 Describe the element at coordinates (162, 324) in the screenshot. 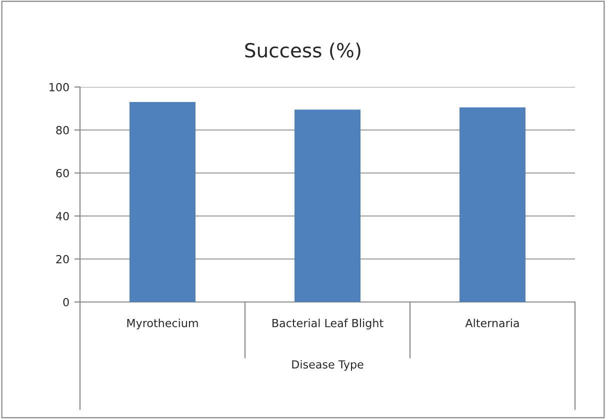

I see `x-tick-label: Myrothecium` at that location.